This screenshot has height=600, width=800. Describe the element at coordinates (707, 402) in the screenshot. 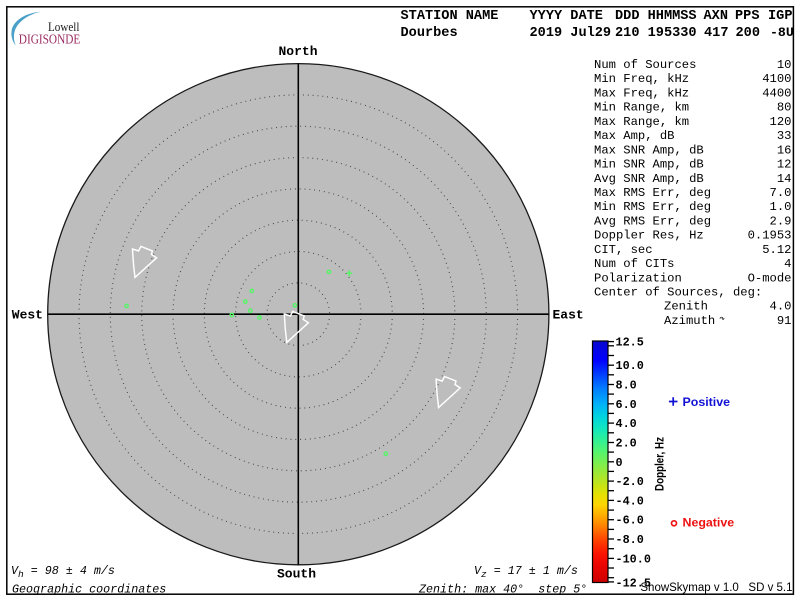

I see `svg-text: Positive` at that location.